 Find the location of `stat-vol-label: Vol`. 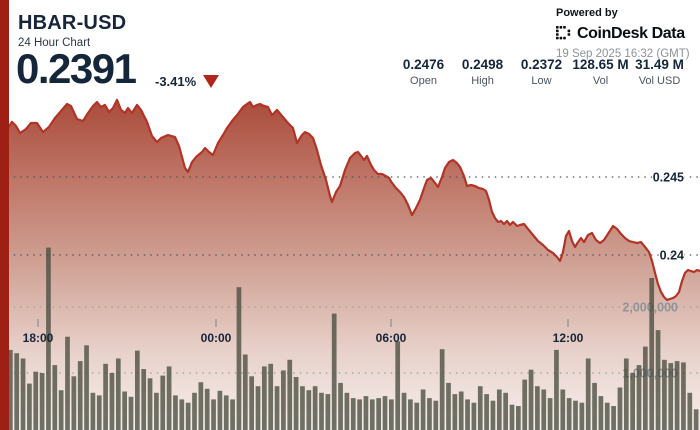

stat-vol-label: Vol is located at coordinates (600, 81).